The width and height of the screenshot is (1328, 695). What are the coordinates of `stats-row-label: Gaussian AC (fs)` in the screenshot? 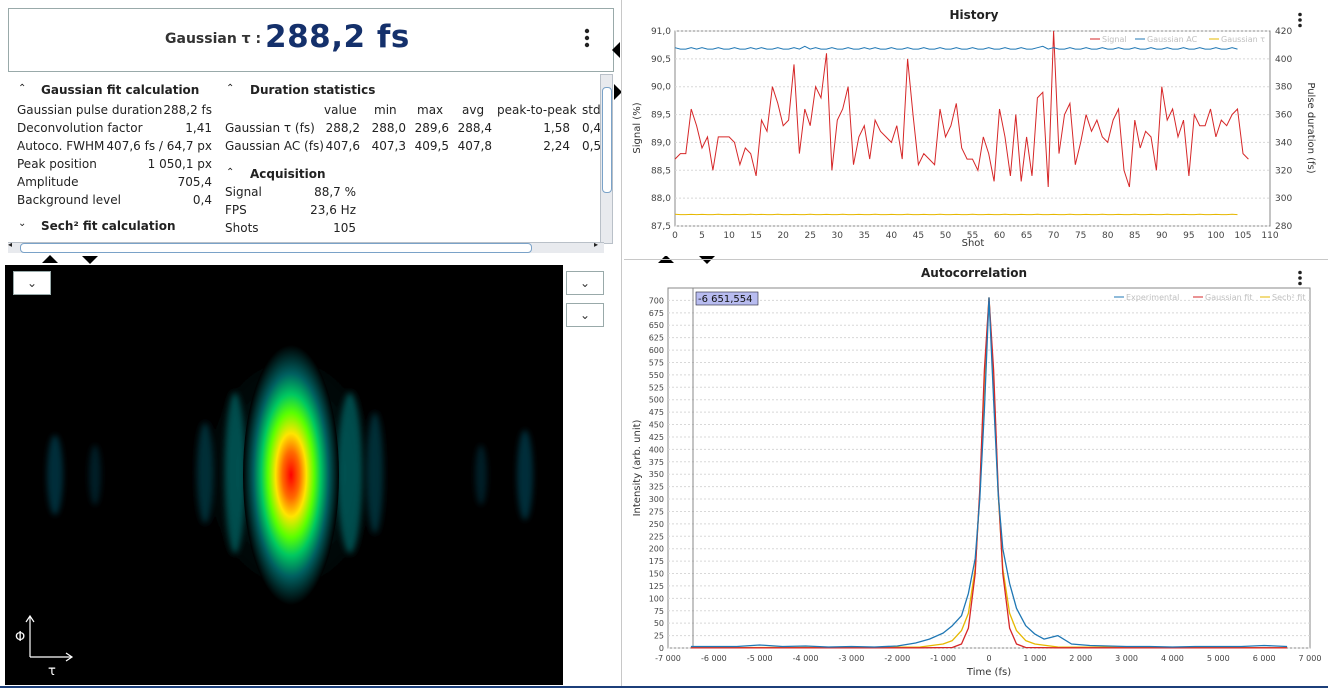 It's located at (274, 146).